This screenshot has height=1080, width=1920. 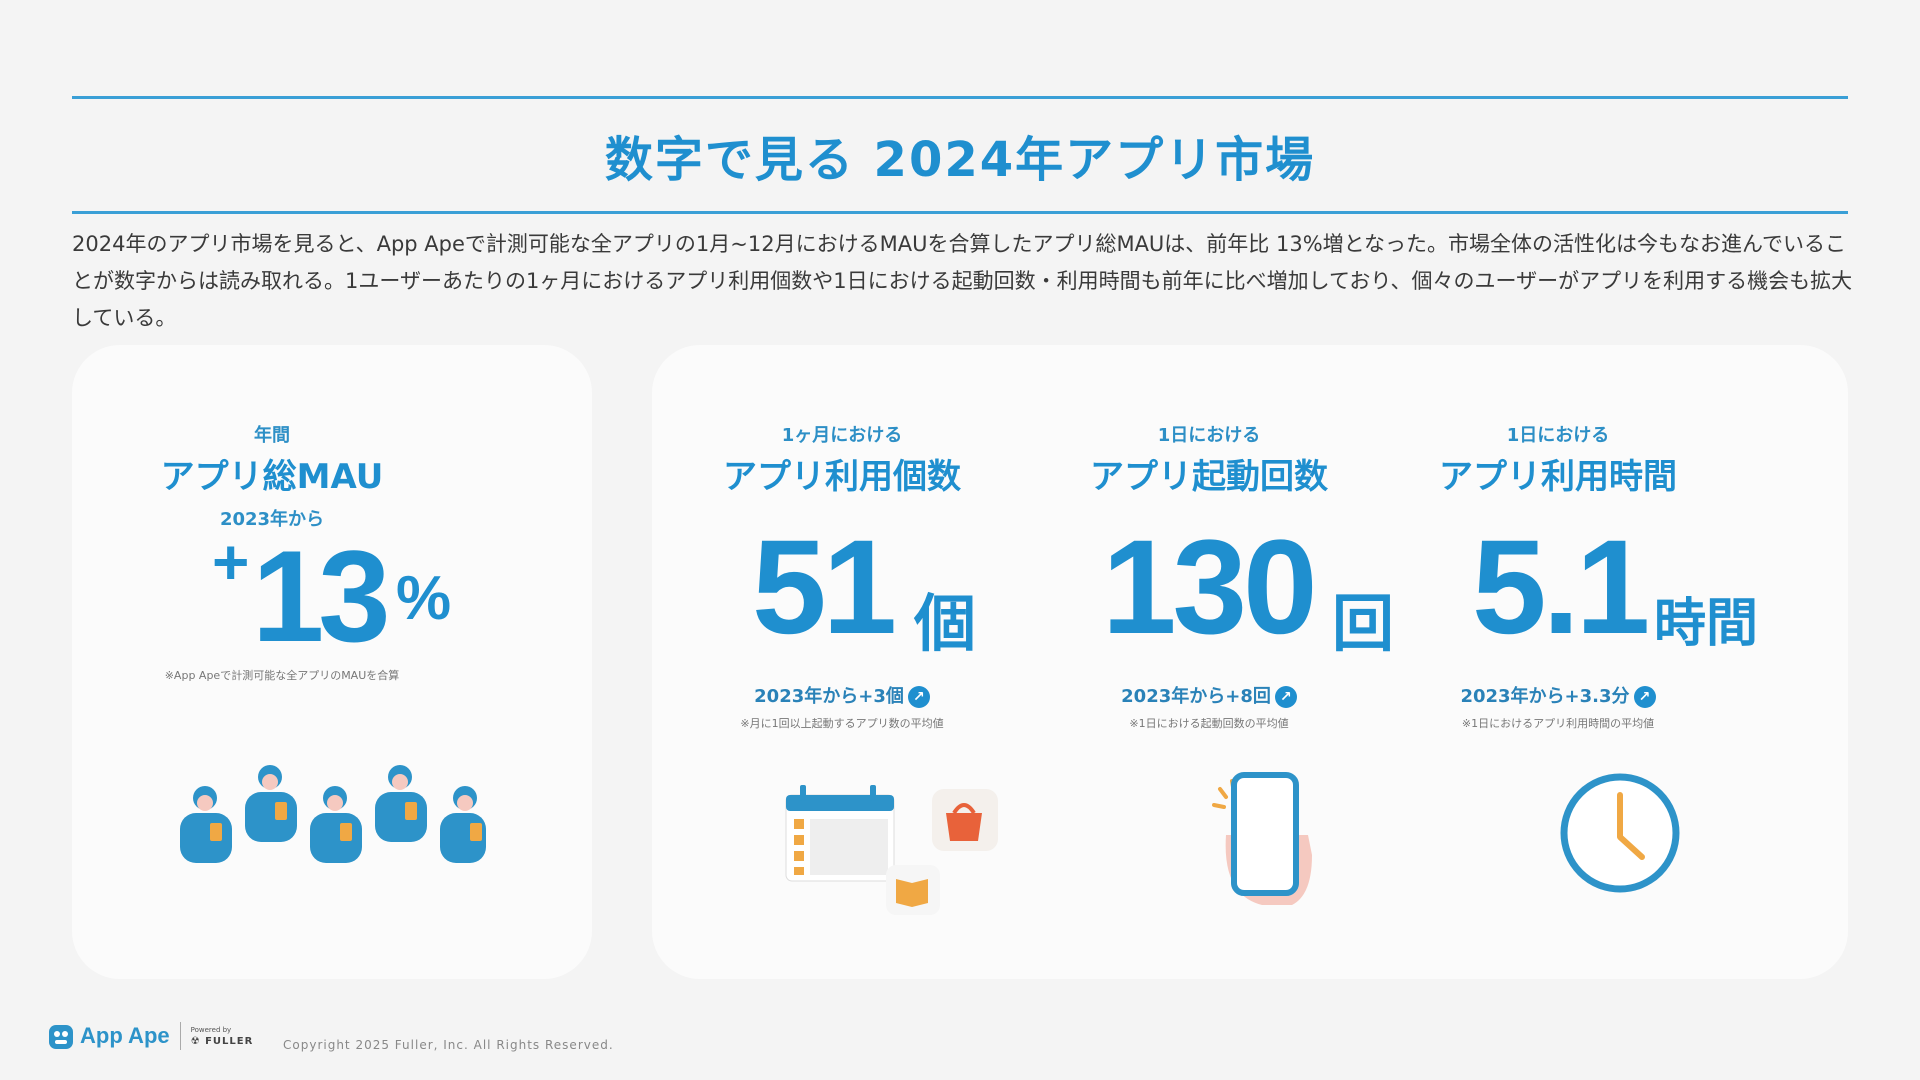 I want to click on stat-time-delta-text: 2023年から+3.3分, so click(x=1545, y=696).